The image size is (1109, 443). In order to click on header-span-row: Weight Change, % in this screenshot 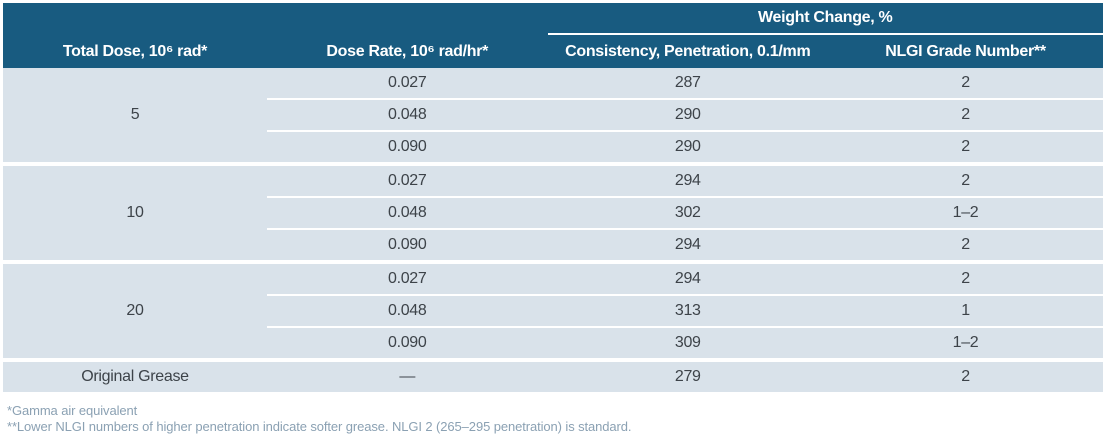, I will do `click(553, 19)`.